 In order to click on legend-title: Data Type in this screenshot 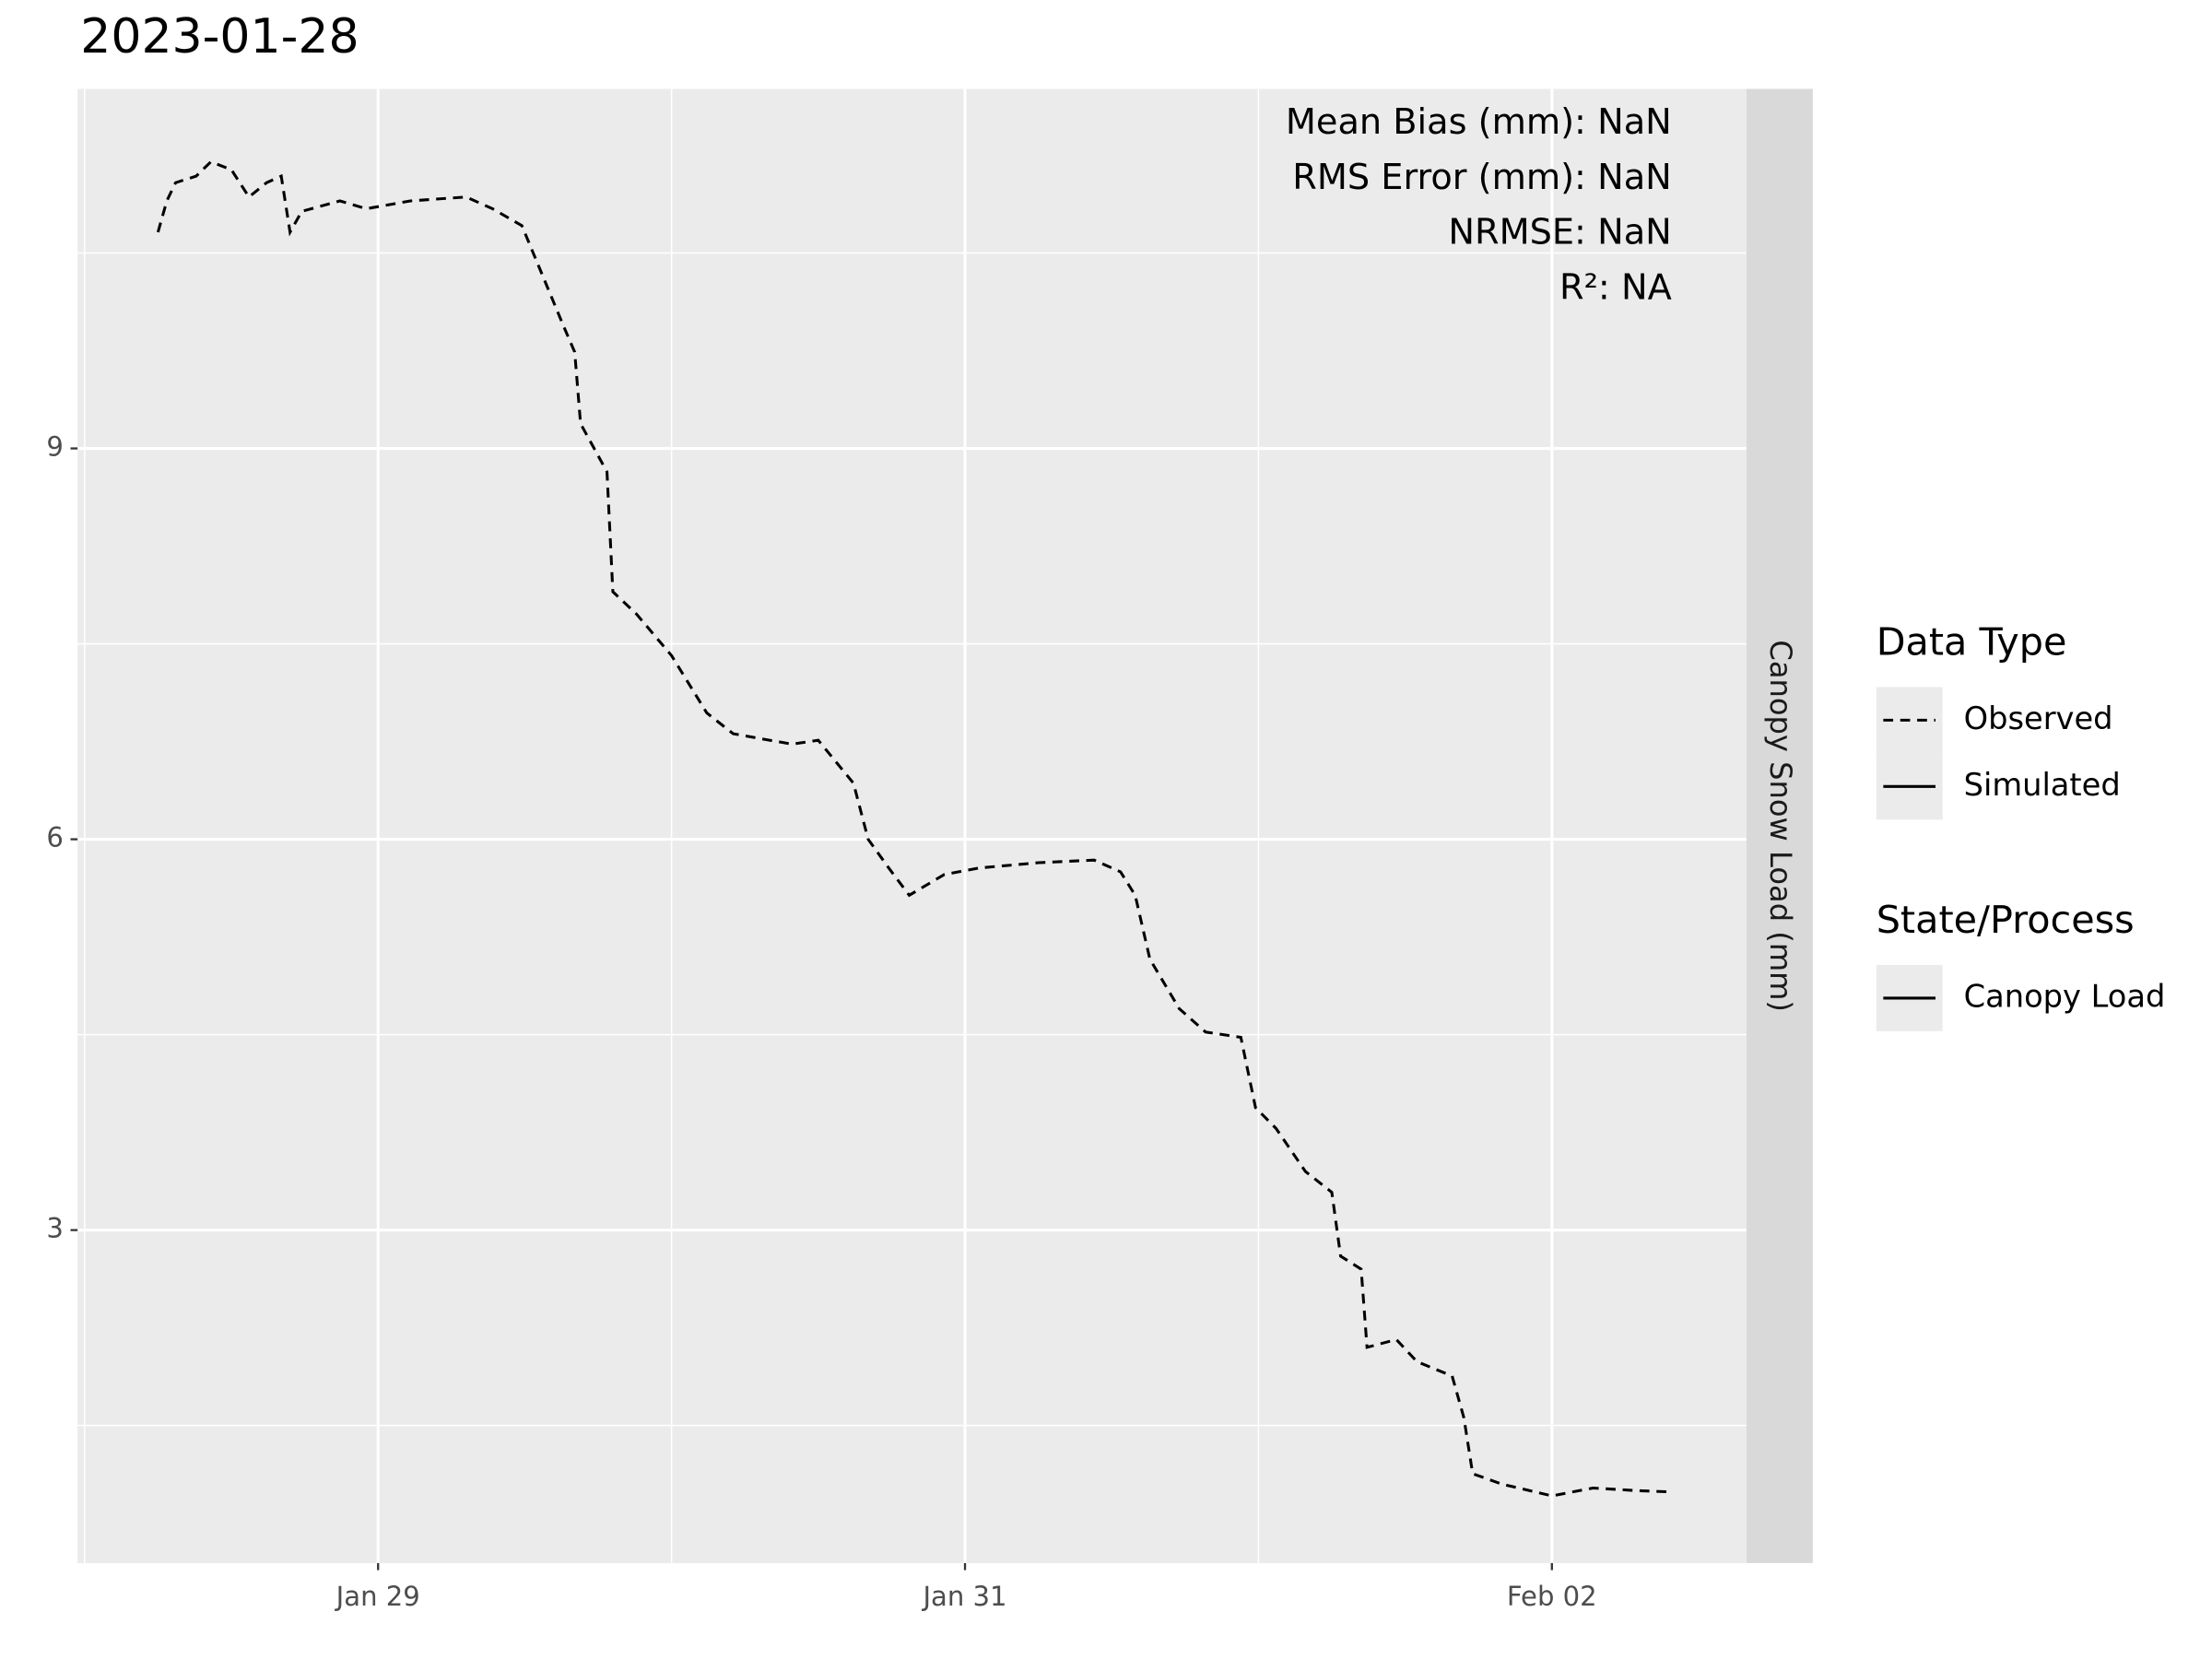, I will do `click(1972, 641)`.